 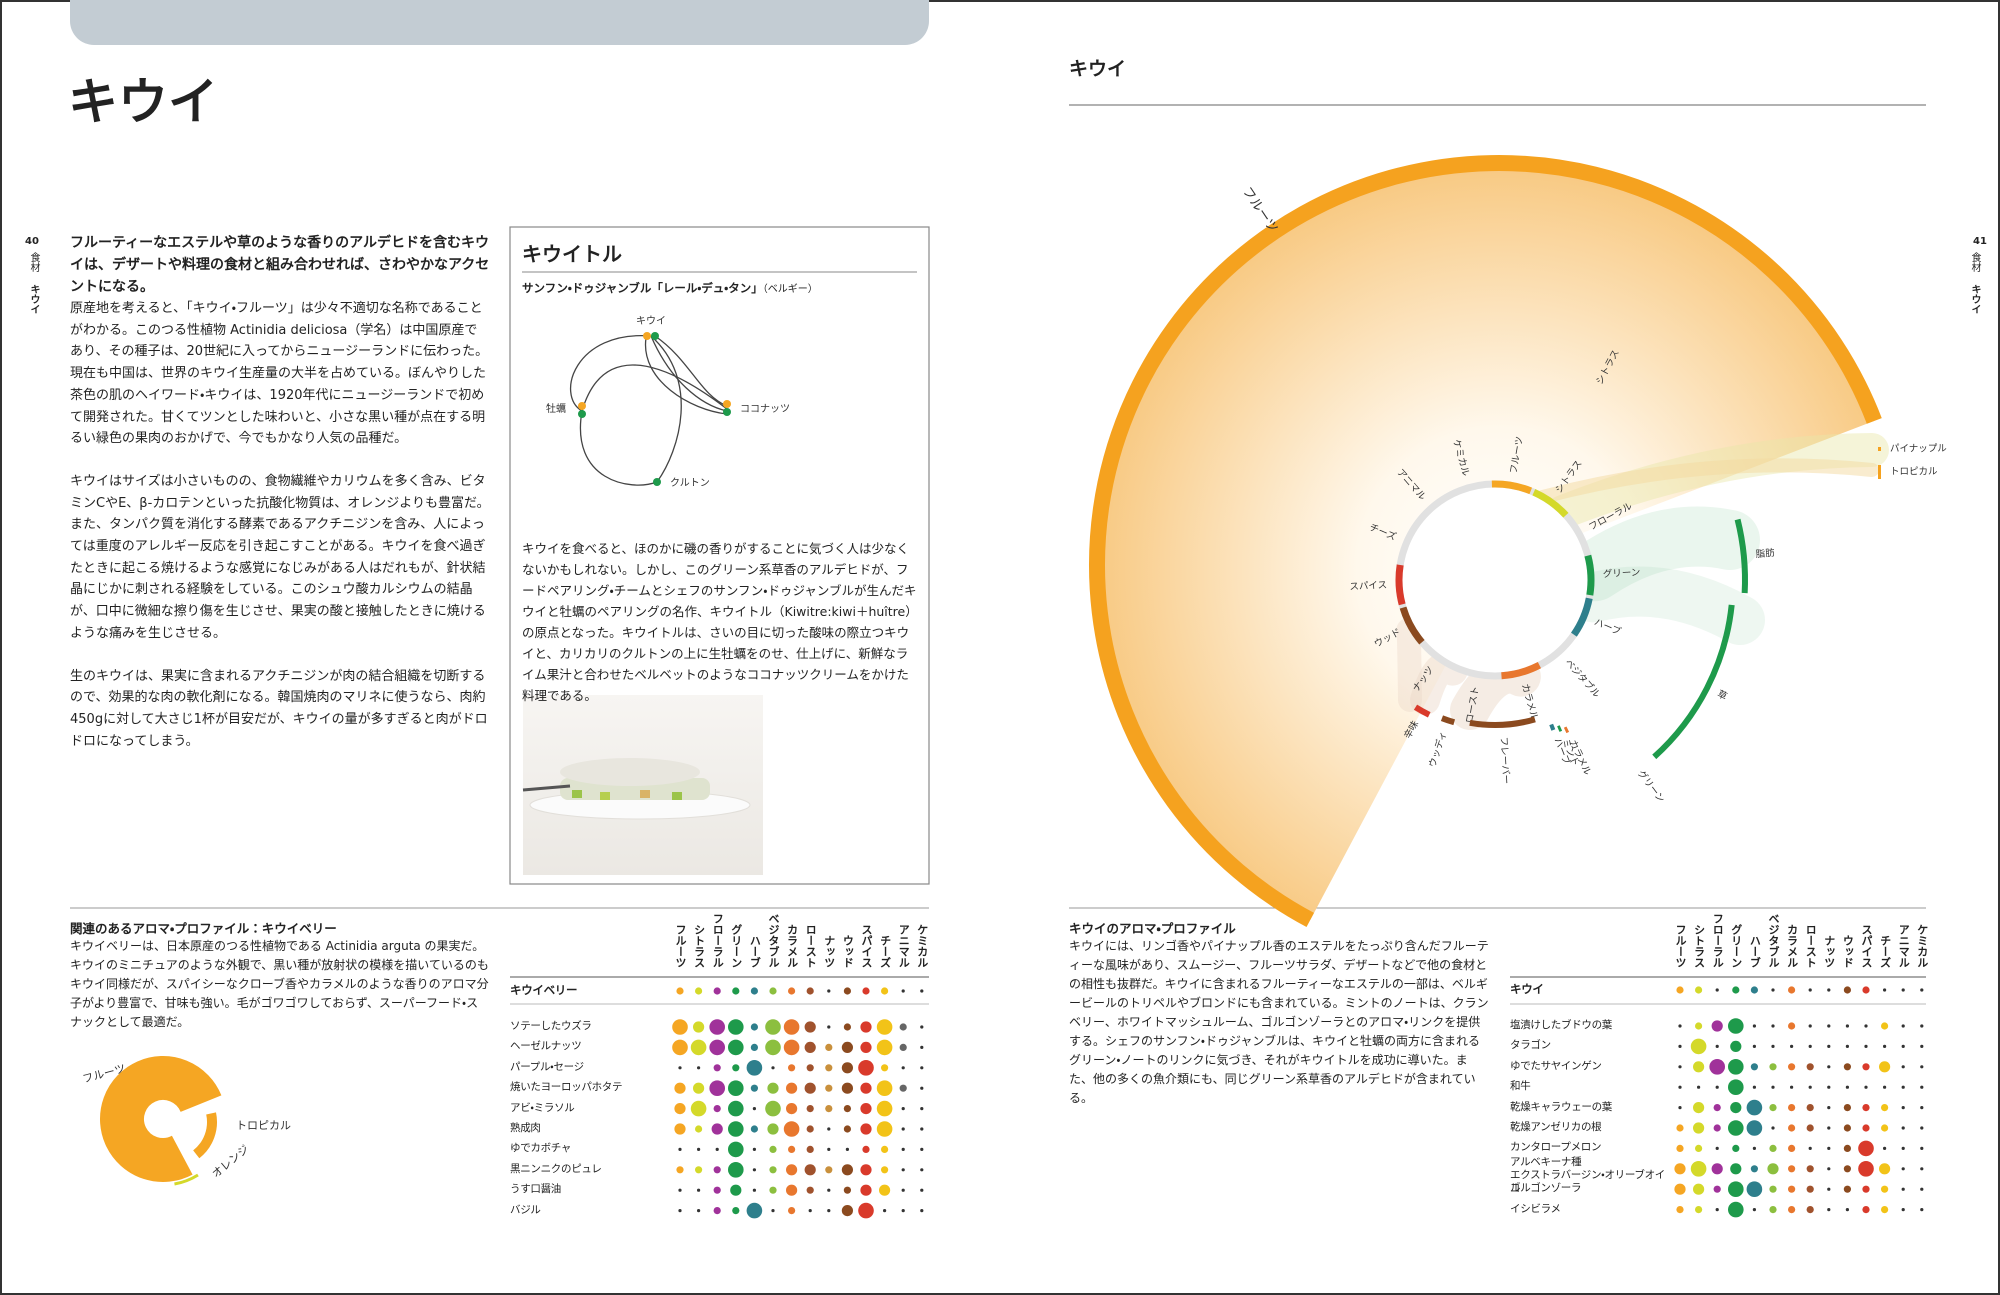 What do you see at coordinates (1556, 1127) in the screenshot?
I see `row-label: 乾燥アンゼリカの根` at bounding box center [1556, 1127].